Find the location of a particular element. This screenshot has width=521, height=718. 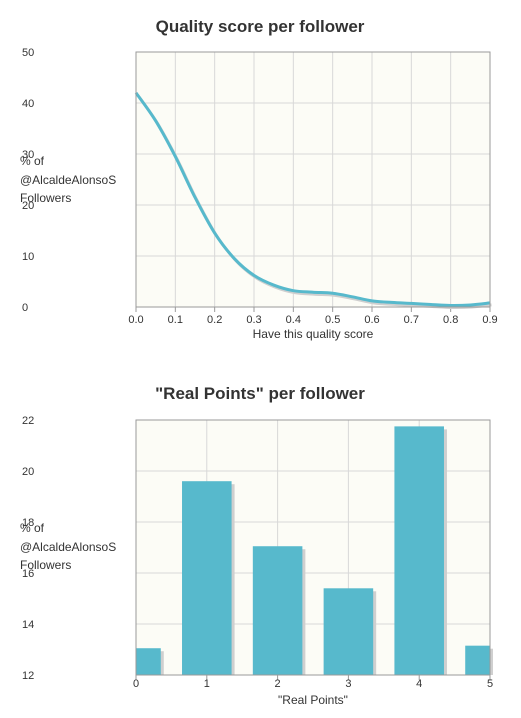

x-tick-label: 0.5 is located at coordinates (332, 320).